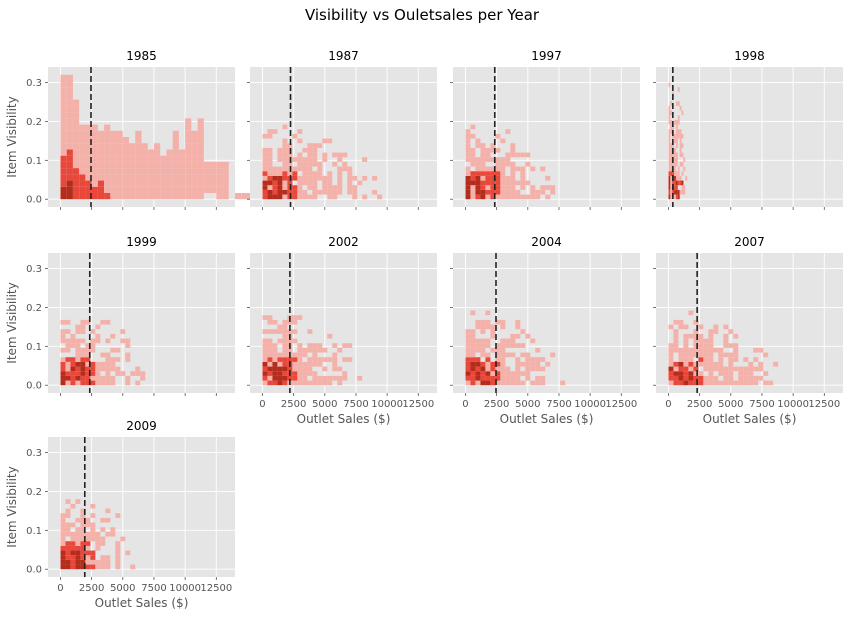 The height and width of the screenshot is (619, 850). What do you see at coordinates (12, 322) in the screenshot?
I see `y-axis-label: Item Visibility` at bounding box center [12, 322].